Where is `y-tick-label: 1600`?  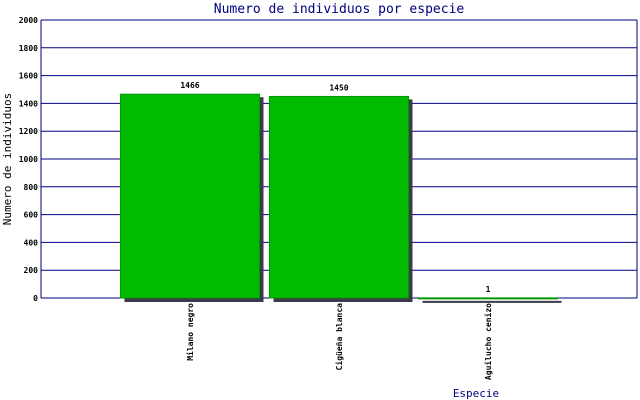 y-tick-label: 1600 is located at coordinates (28, 76).